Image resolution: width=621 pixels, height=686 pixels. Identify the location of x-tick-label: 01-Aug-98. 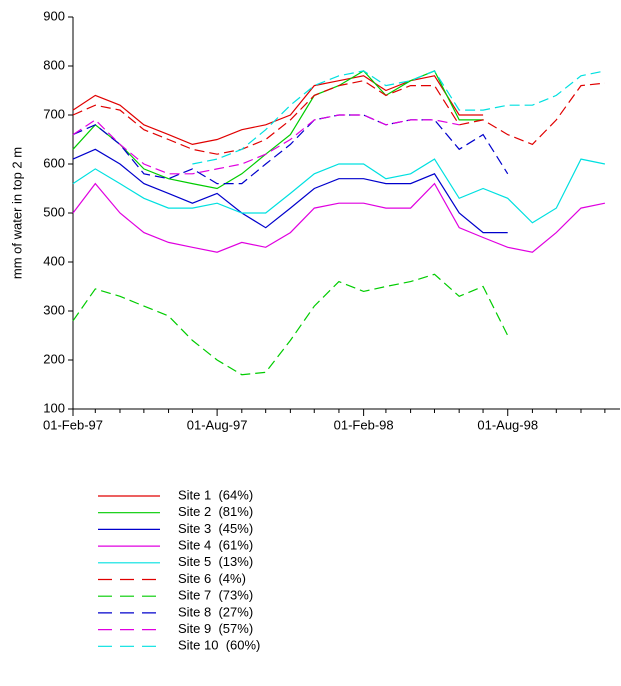
(507, 424).